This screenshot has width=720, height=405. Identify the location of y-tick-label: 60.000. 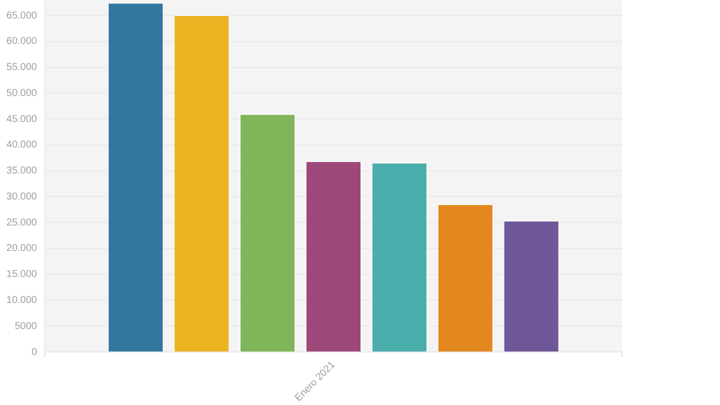
(22, 42).